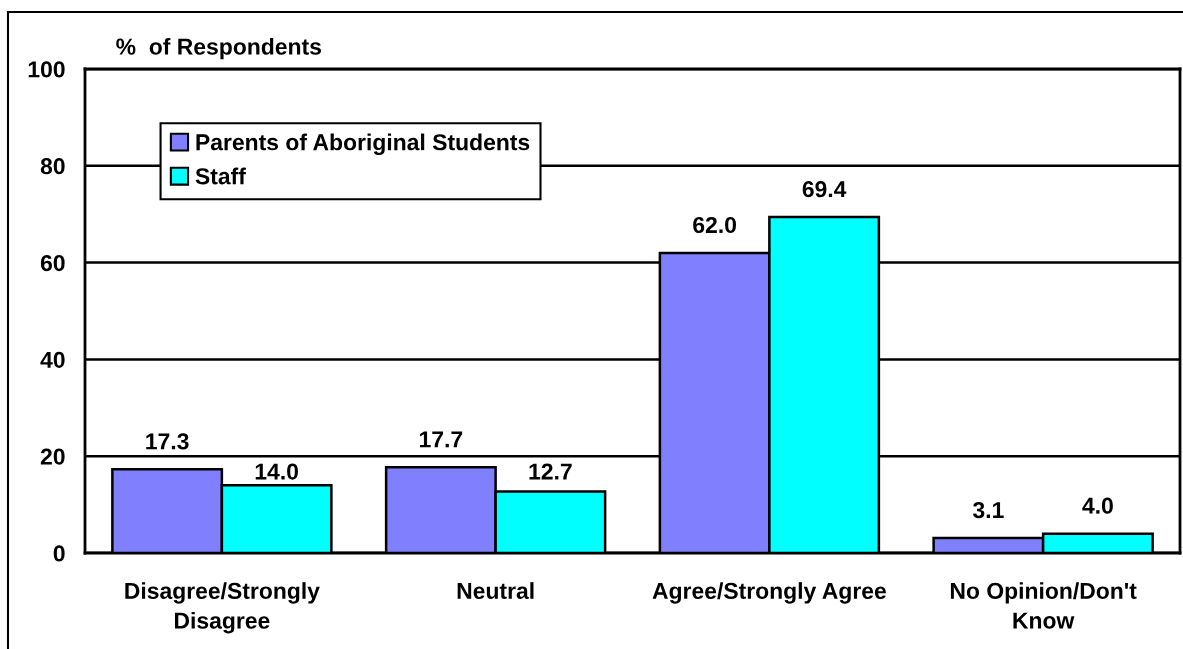 The width and height of the screenshot is (1183, 649). Describe the element at coordinates (52, 359) in the screenshot. I see `y-tick-label: 40` at that location.